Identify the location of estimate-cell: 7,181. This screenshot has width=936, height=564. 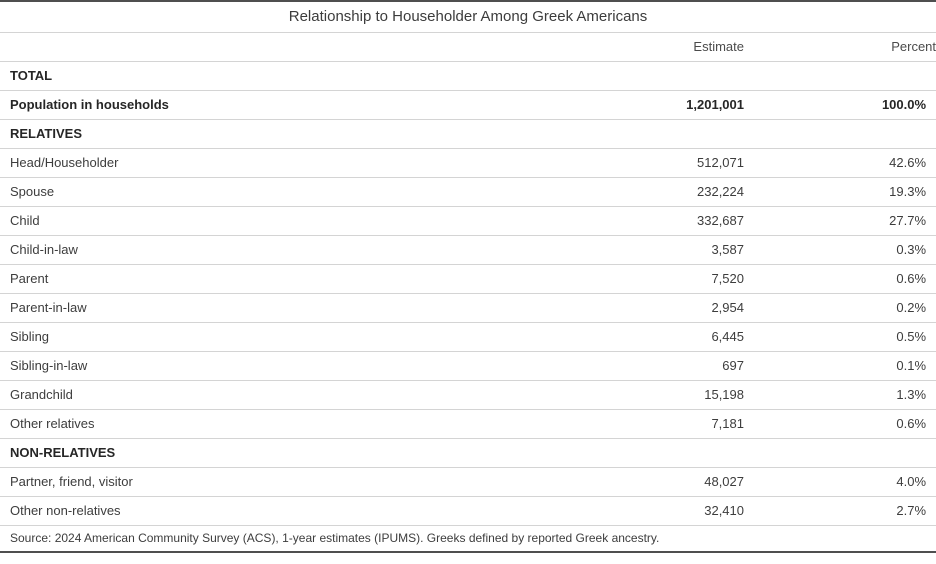
(648, 424).